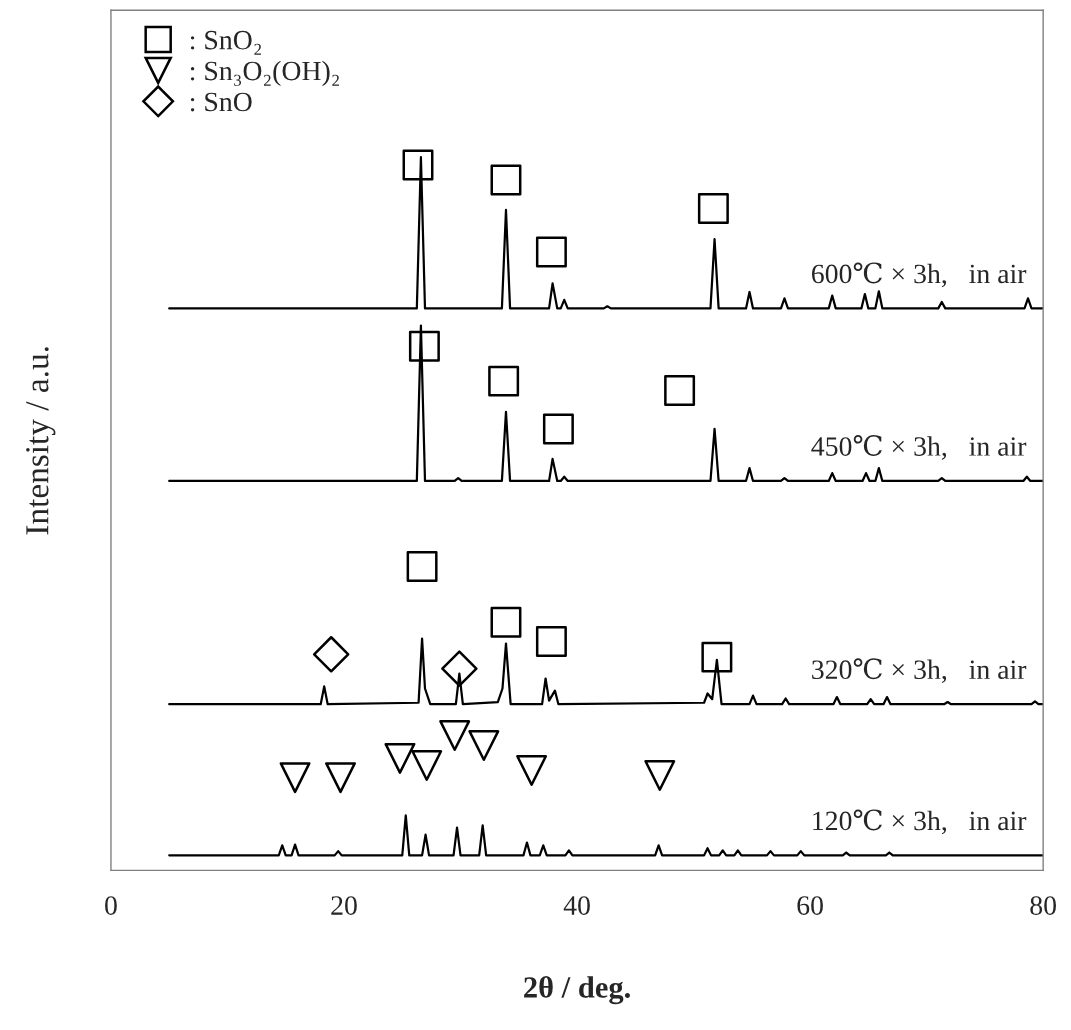 The image size is (1071, 1030). I want to click on x-tick-label: 60, so click(810, 905).